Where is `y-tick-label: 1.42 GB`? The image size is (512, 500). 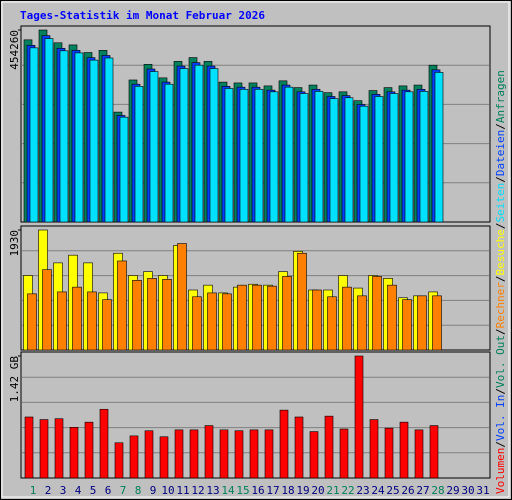 y-tick-label: 1.42 GB is located at coordinates (14, 379).